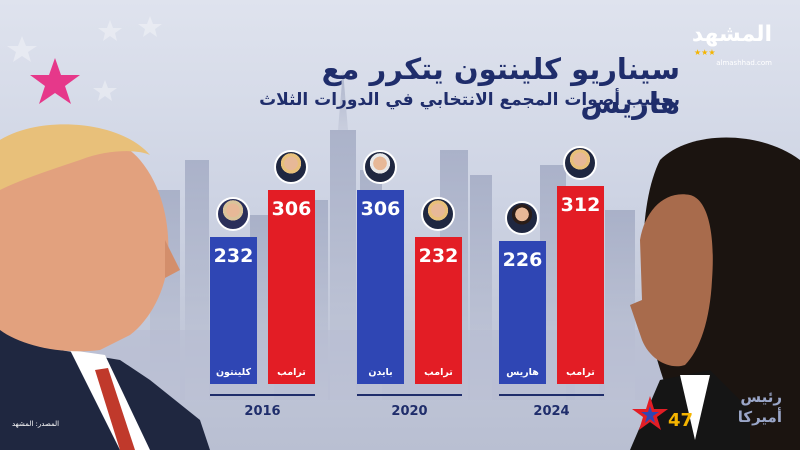 The height and width of the screenshot is (450, 800). I want to click on president-47-brand: رئيس أميركا 47, so click(707, 413).